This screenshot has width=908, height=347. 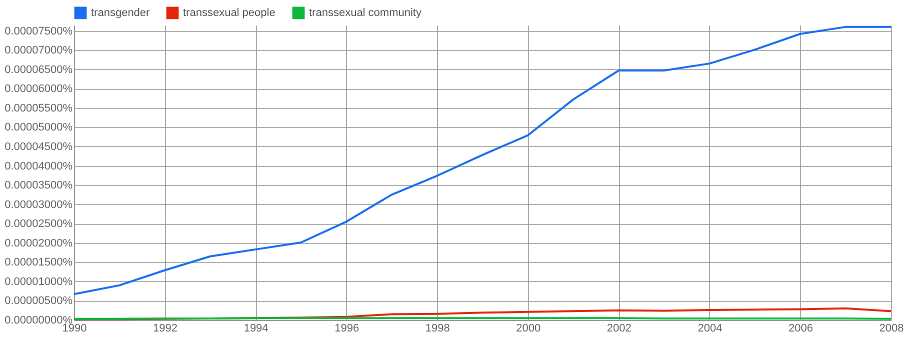 I want to click on x-tick-label: 1994, so click(x=256, y=328).